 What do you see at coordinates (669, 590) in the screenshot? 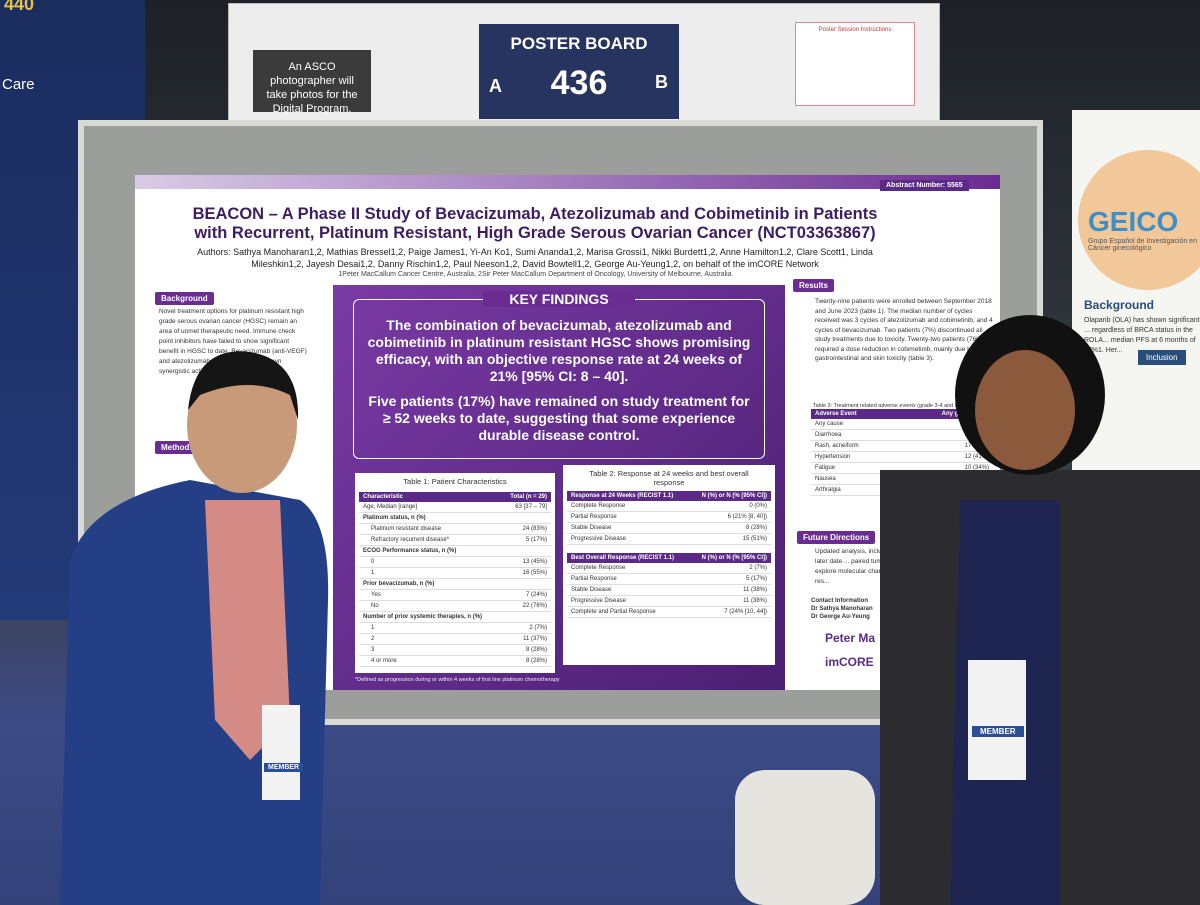
I see `table-row: Stable Disease 11 (38%)` at bounding box center [669, 590].